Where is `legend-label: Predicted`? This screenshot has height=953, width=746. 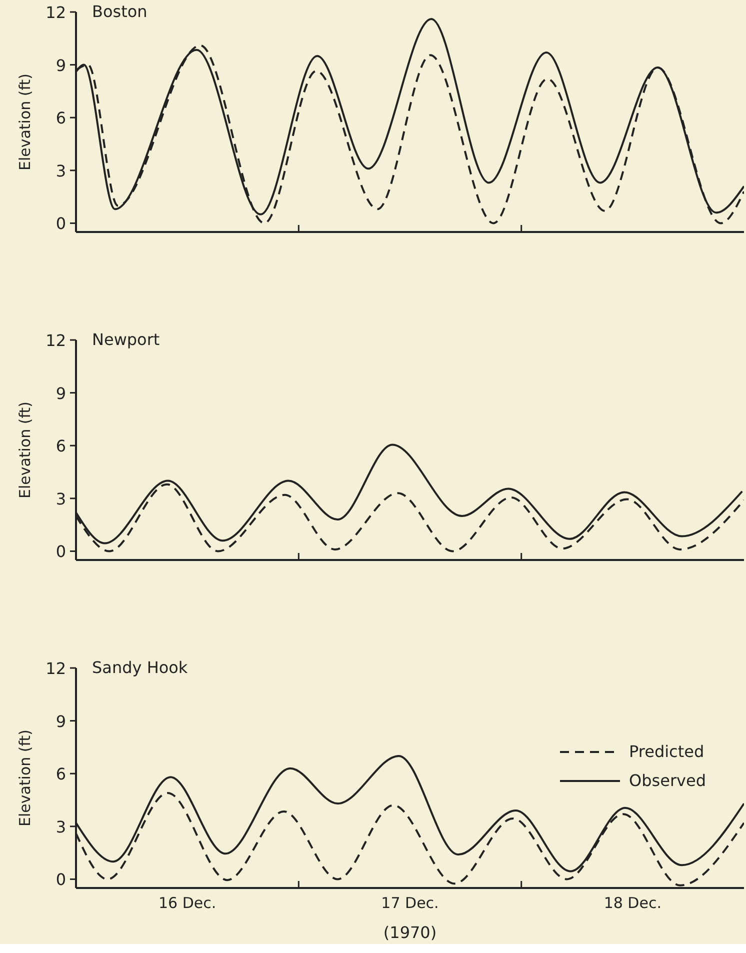
legend-label: Predicted is located at coordinates (666, 752).